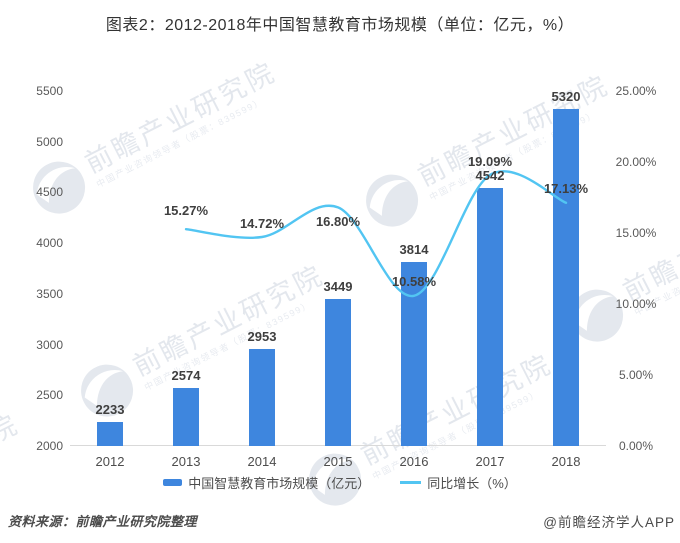 The height and width of the screenshot is (543, 680). Describe the element at coordinates (636, 375) in the screenshot. I see `y-axis-tick-right: 5.00%` at that location.